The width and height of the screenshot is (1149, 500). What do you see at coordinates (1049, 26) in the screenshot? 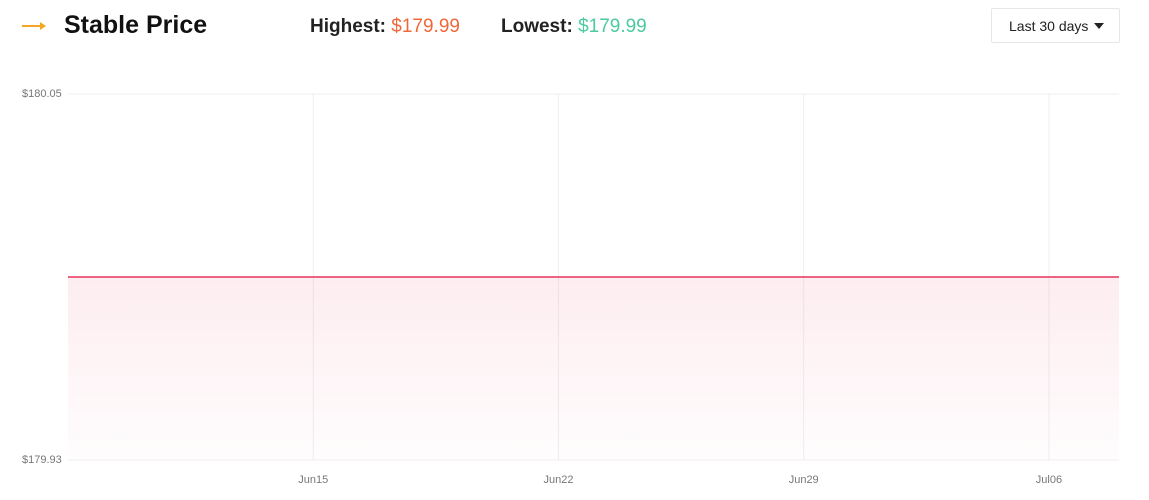
I see `range-select-text: Last 30 days` at bounding box center [1049, 26].